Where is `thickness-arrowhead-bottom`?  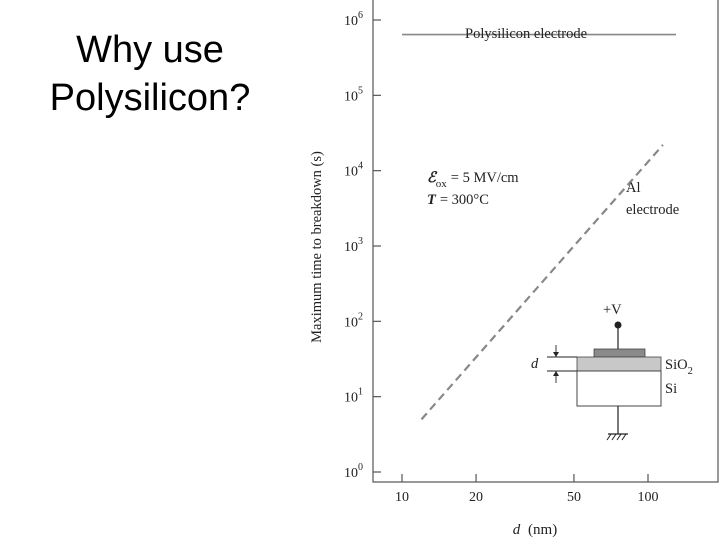 thickness-arrowhead-bottom is located at coordinates (556, 373).